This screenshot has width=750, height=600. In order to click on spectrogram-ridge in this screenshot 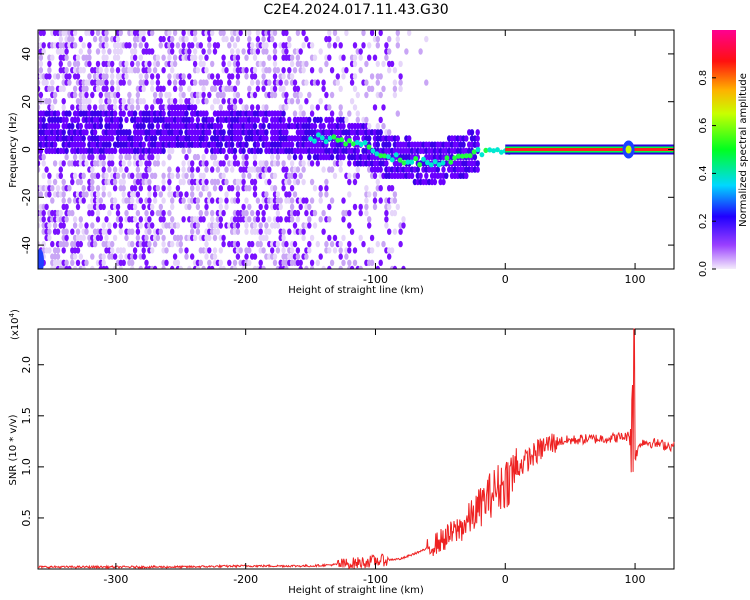, I will do `click(589, 149)`.